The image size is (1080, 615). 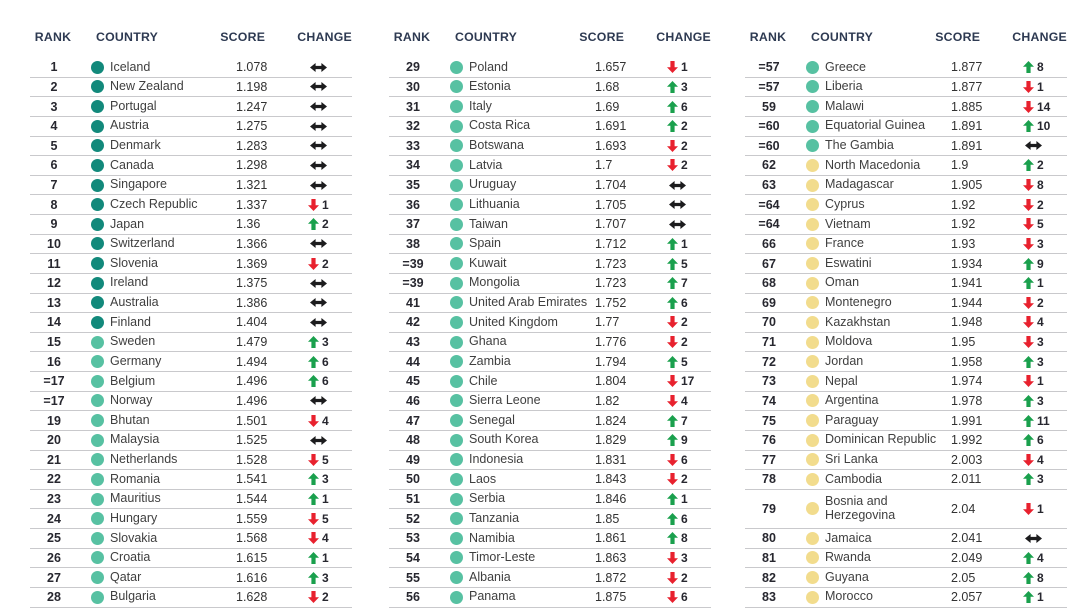 I want to click on country-cell: North Macedonia, so click(x=873, y=164).